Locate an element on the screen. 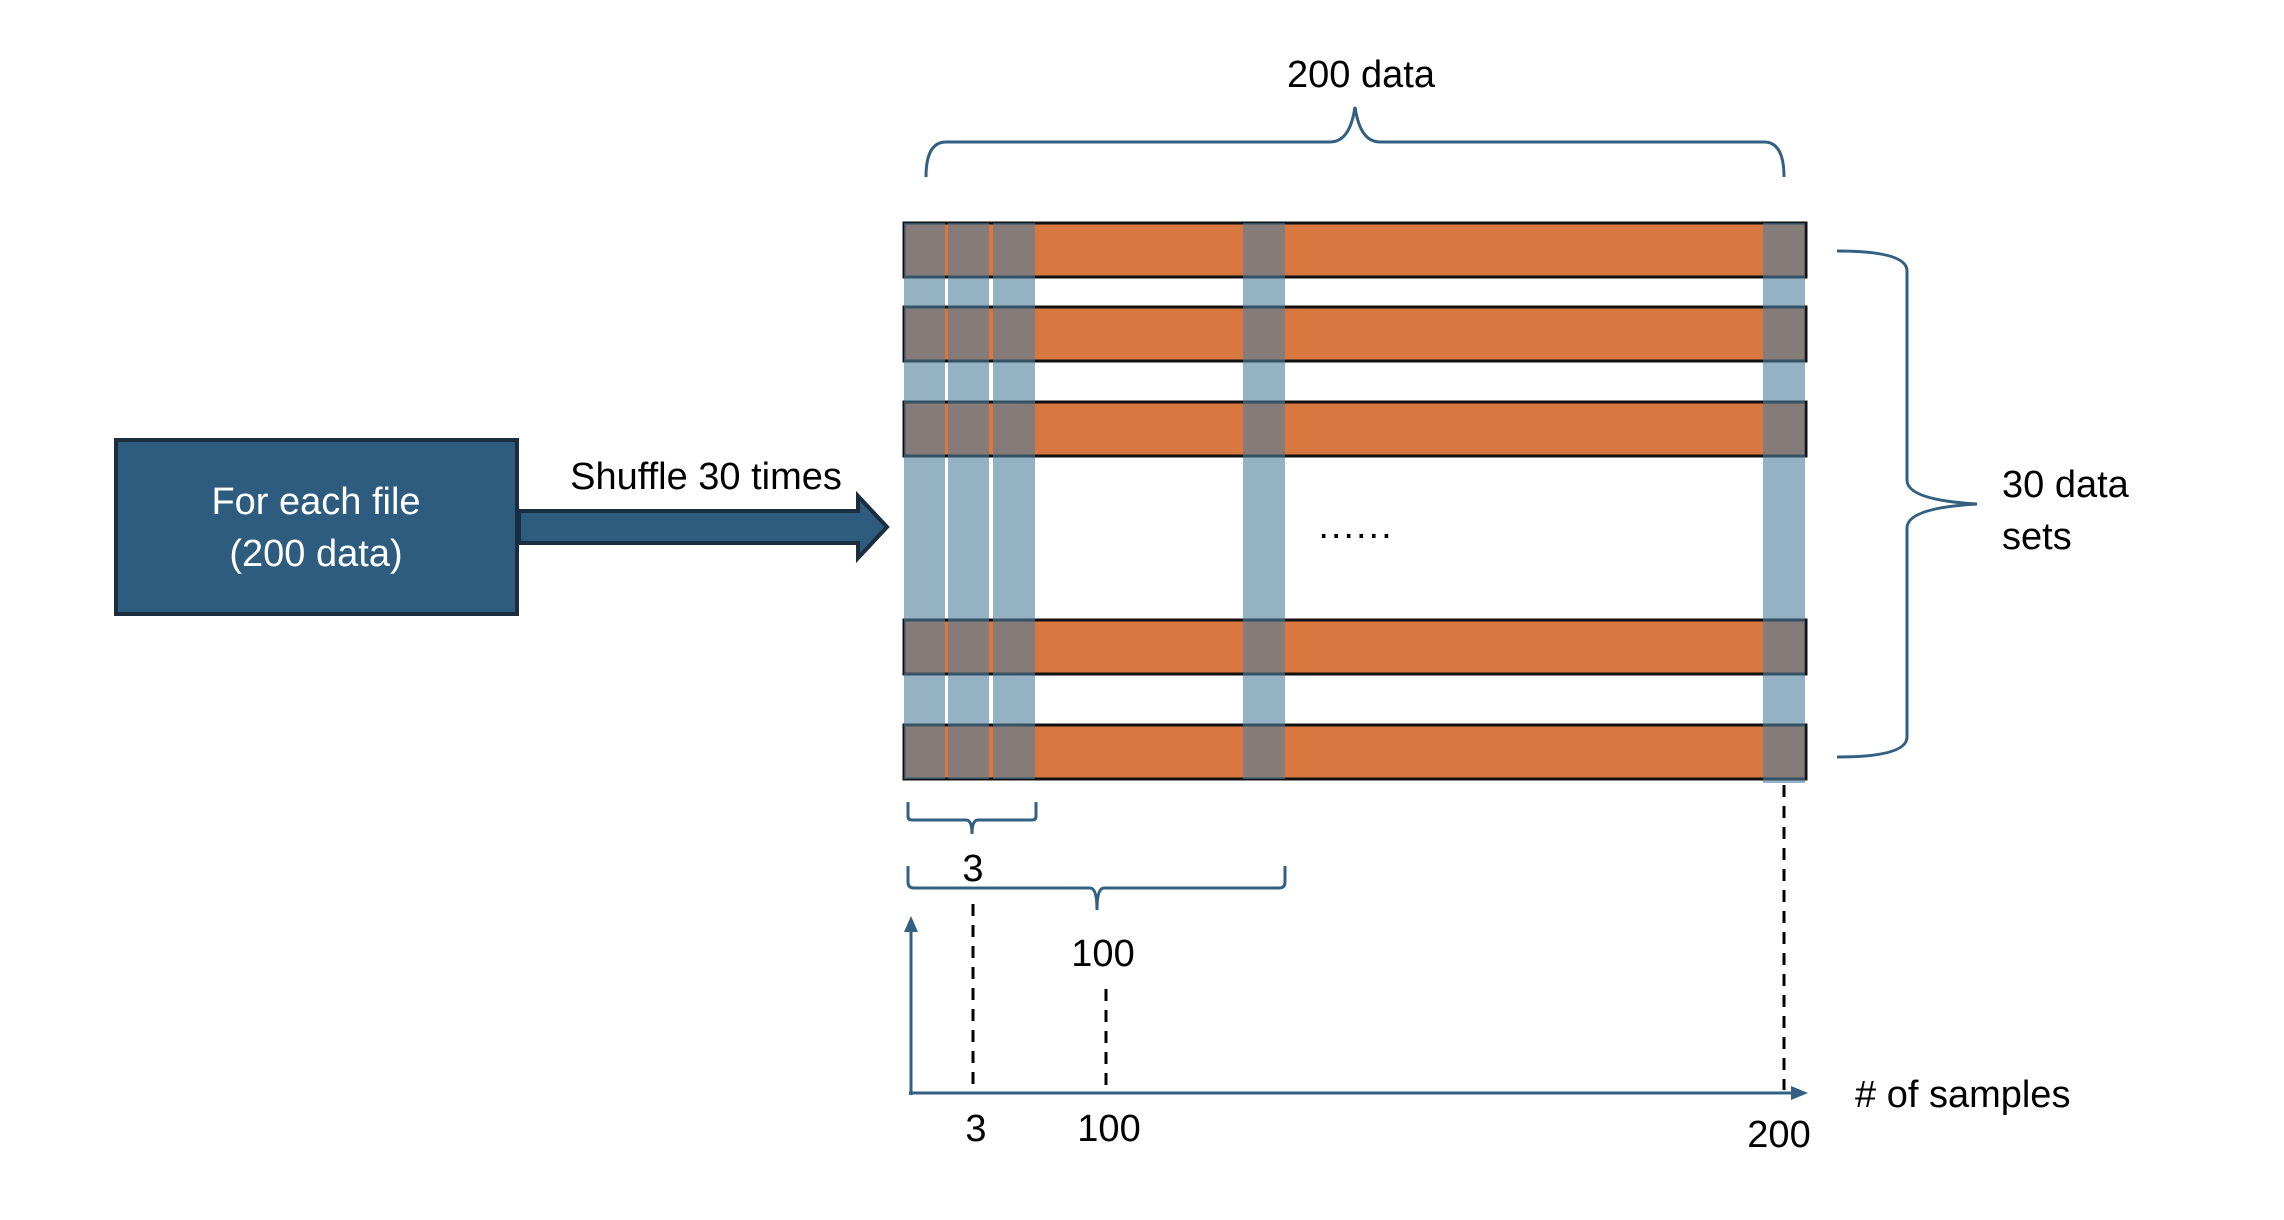 Image resolution: width=2284 pixels, height=1220 pixels. source-box-rect is located at coordinates (316, 527).